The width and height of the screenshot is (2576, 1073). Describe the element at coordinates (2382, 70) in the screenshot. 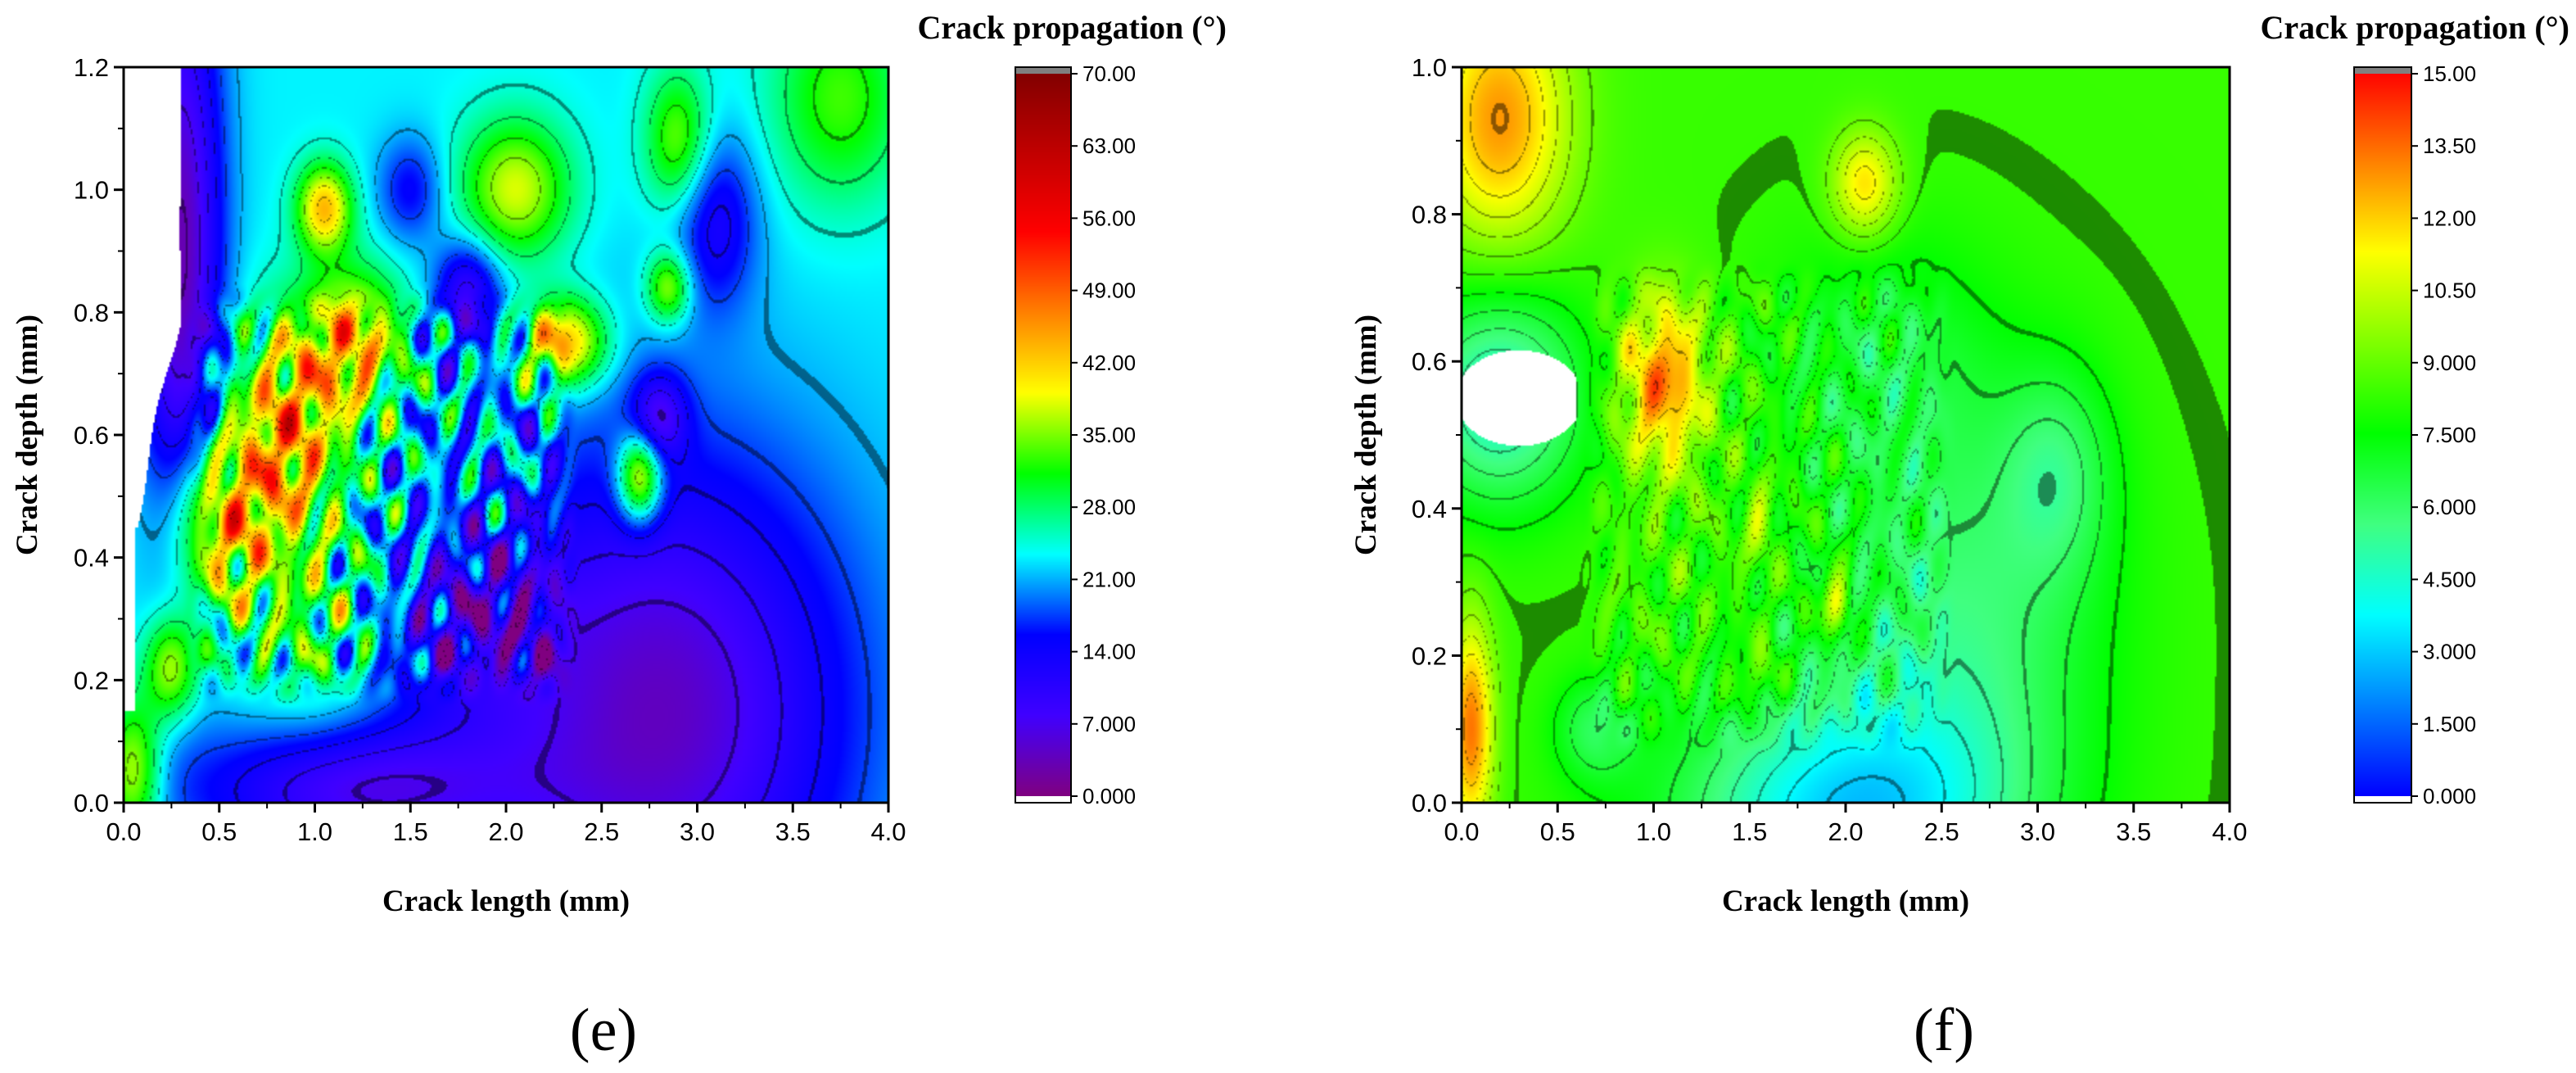

I see `colorbar-top-cap-f` at that location.